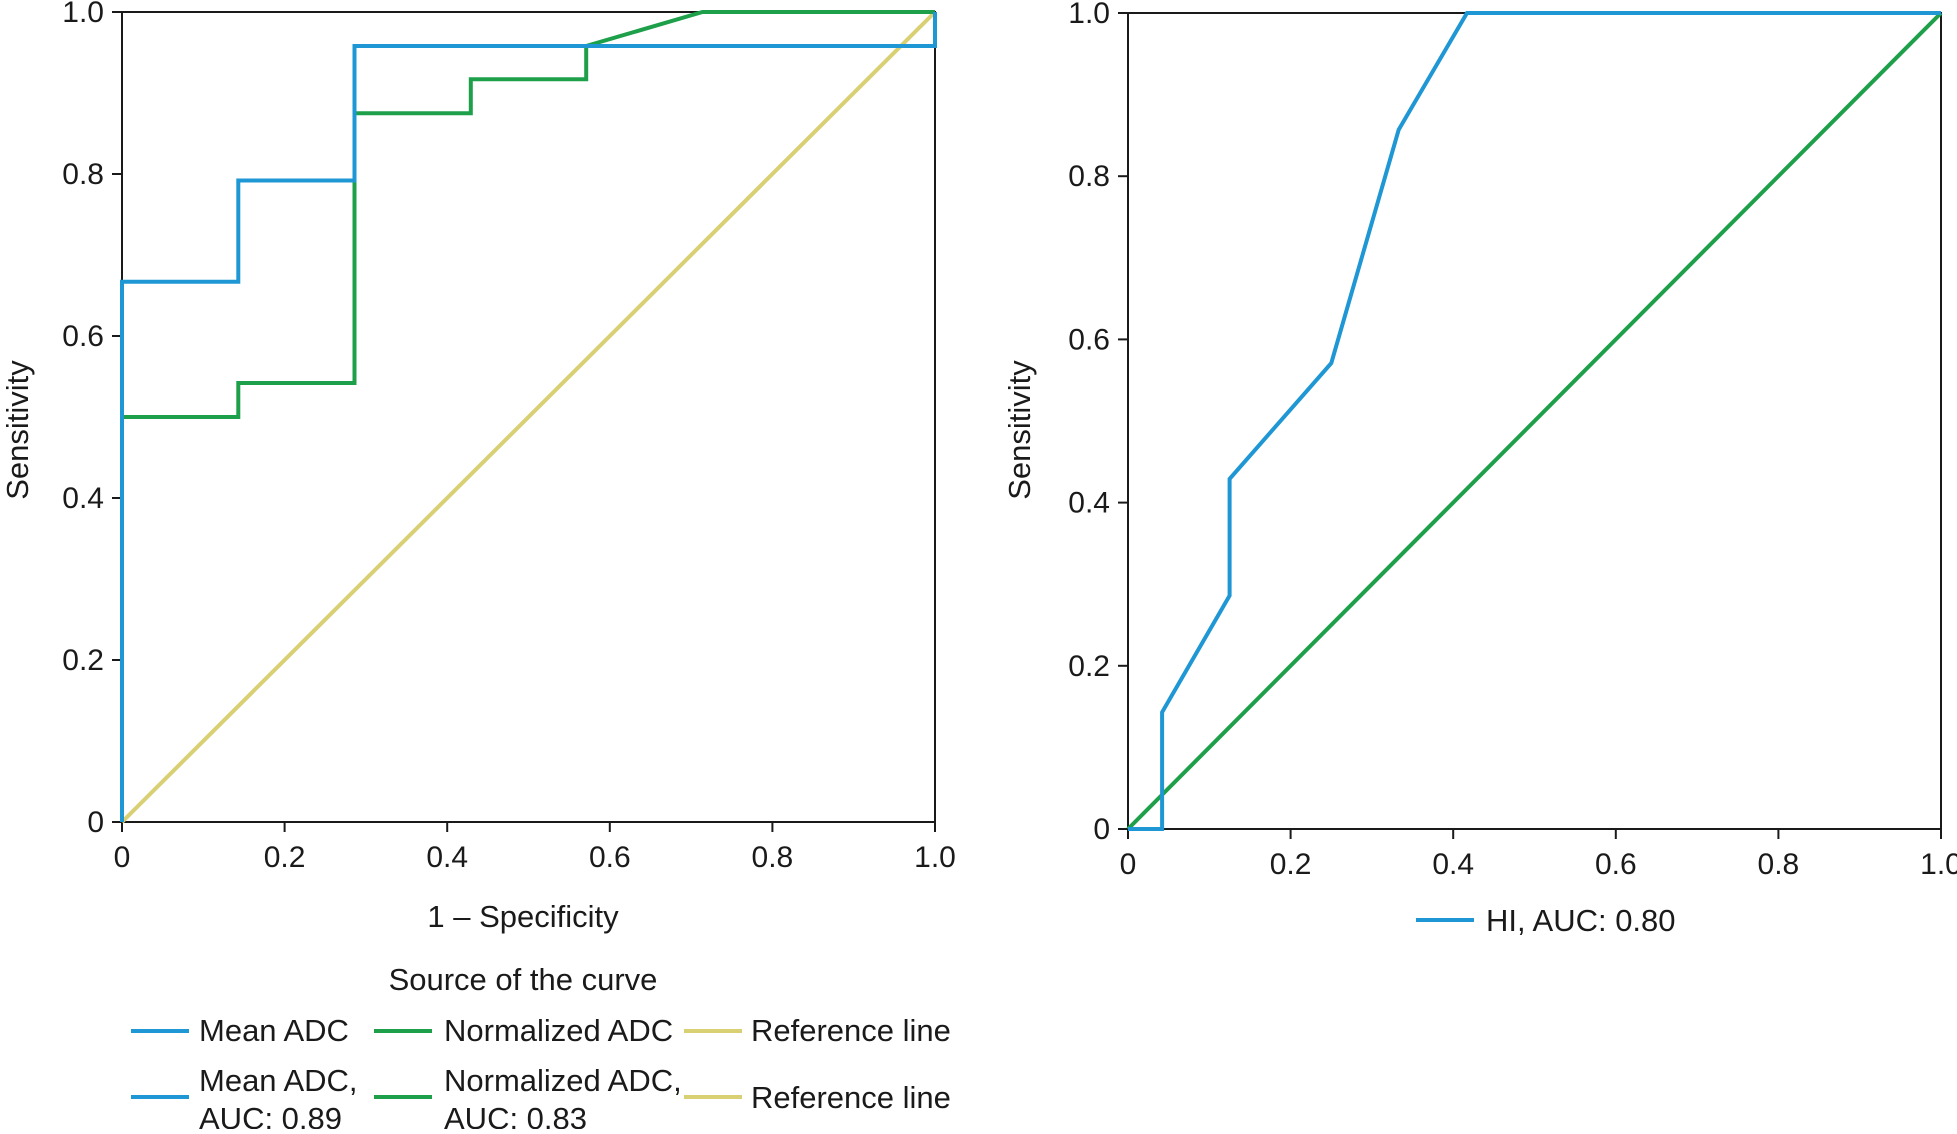 Image resolution: width=1957 pixels, height=1134 pixels. What do you see at coordinates (535, 848) in the screenshot?
I see `x-axis-ticks-left: 0 0.2 0.4 0.6 0.8 1.0` at bounding box center [535, 848].